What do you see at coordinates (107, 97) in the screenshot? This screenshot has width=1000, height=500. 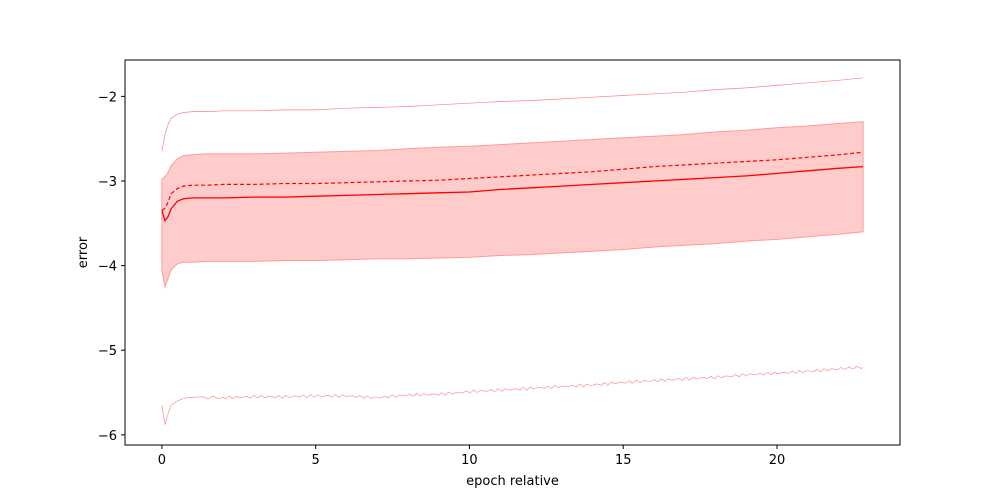 I see `y-tick-label: −2` at bounding box center [107, 97].